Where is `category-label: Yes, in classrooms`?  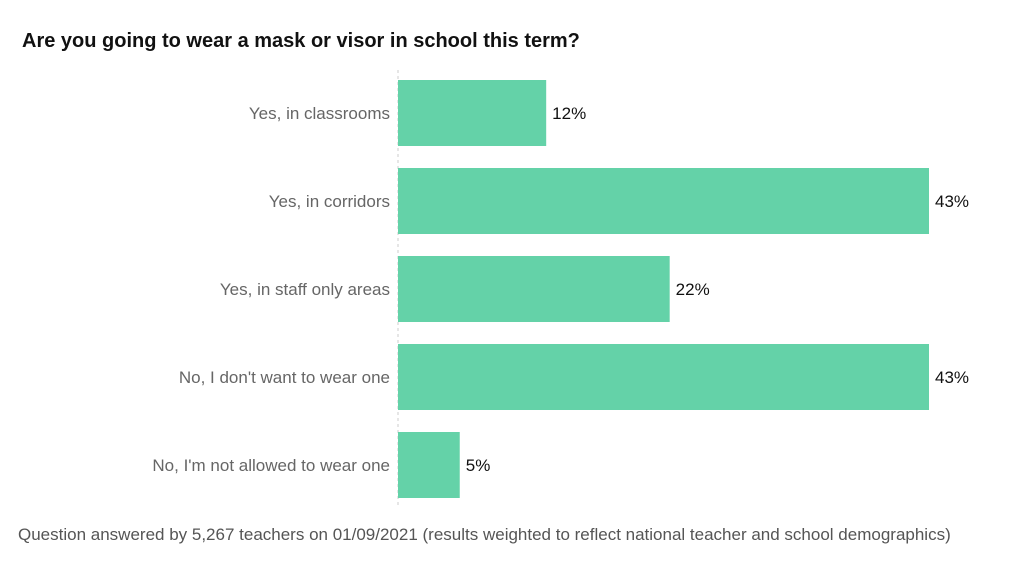
category-label: Yes, in classrooms is located at coordinates (319, 113).